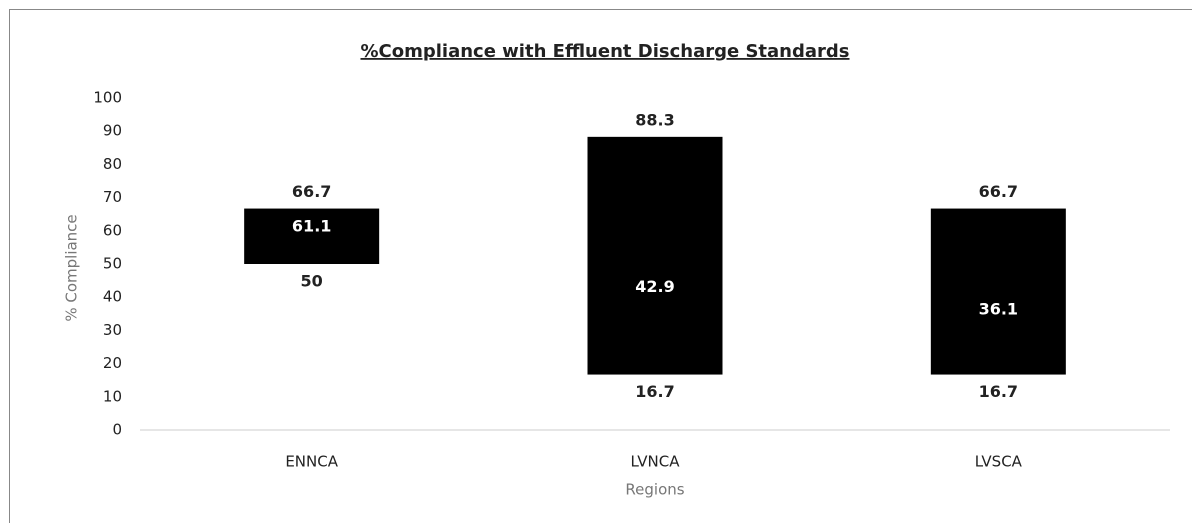 The width and height of the screenshot is (1192, 527). Describe the element at coordinates (311, 226) in the screenshot. I see `mid-label: 61.1` at that location.